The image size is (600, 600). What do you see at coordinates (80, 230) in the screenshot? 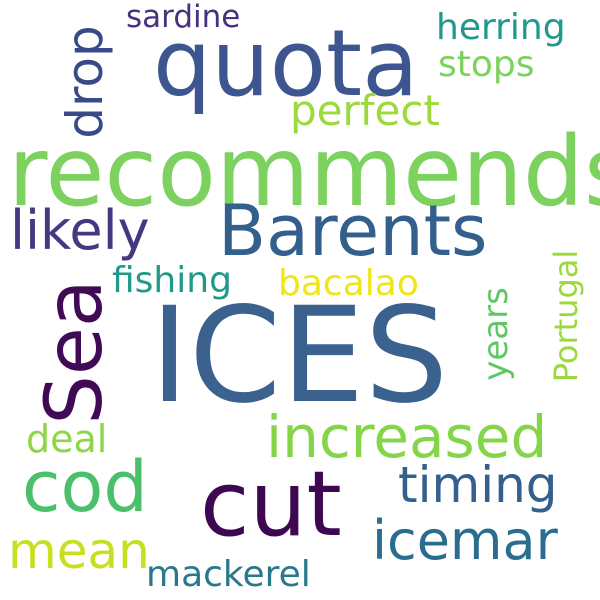
I see `word-likely: likely` at bounding box center [80, 230].